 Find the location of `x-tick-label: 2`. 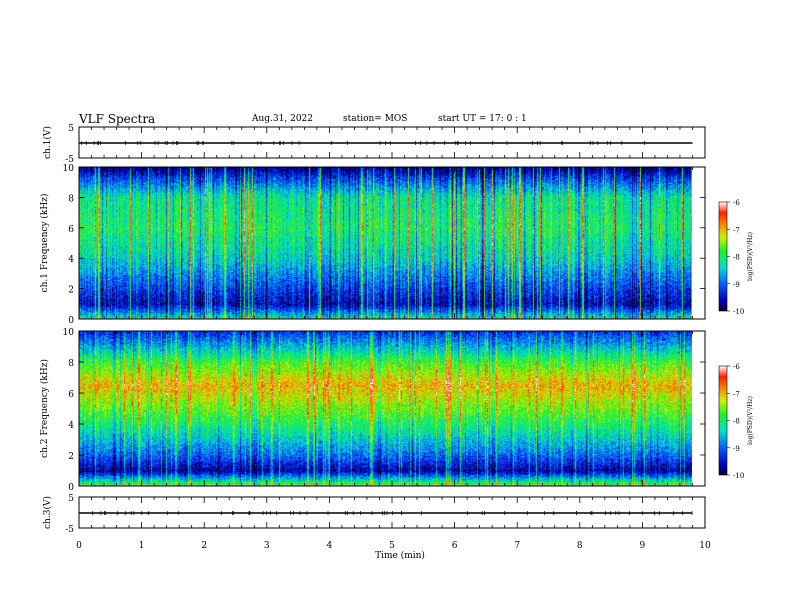

x-tick-label: 2 is located at coordinates (204, 546).